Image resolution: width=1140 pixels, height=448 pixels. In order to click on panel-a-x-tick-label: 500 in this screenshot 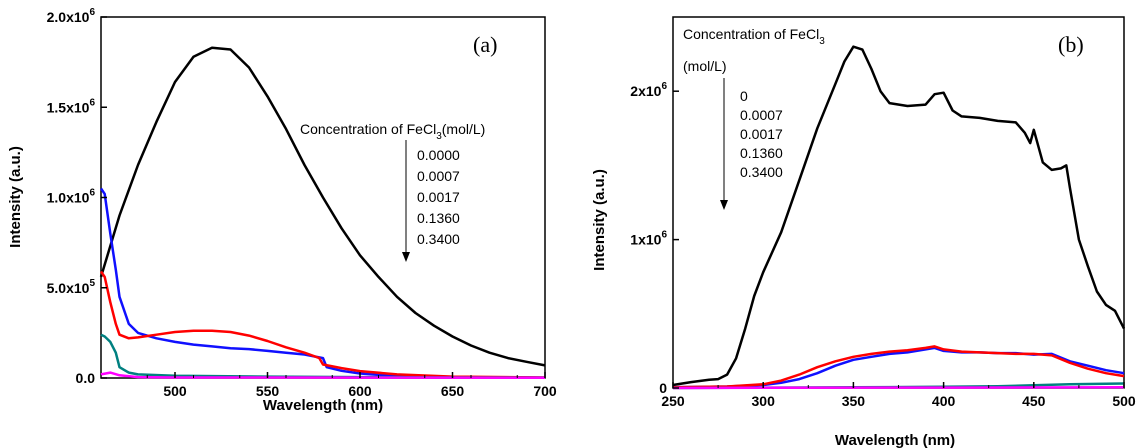, I will do `click(175, 391)`.